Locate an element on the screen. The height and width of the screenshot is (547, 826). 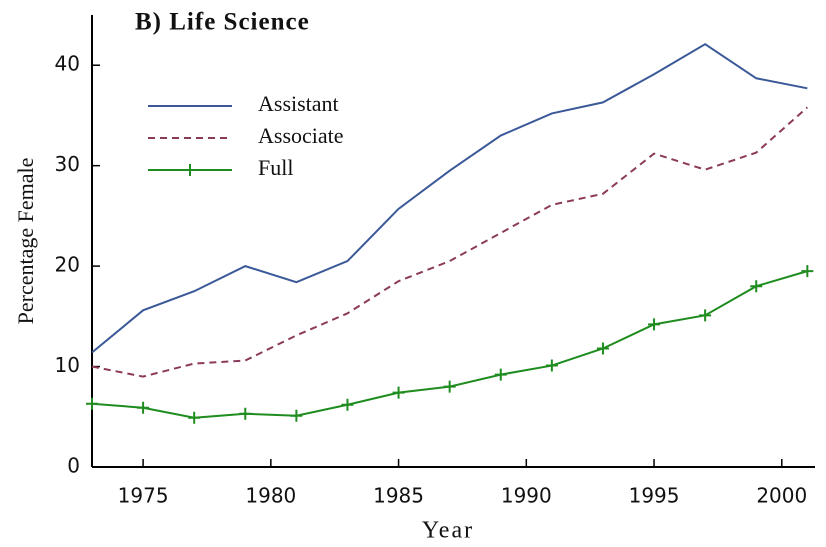
x-tick-label: 1980 is located at coordinates (270, 496).